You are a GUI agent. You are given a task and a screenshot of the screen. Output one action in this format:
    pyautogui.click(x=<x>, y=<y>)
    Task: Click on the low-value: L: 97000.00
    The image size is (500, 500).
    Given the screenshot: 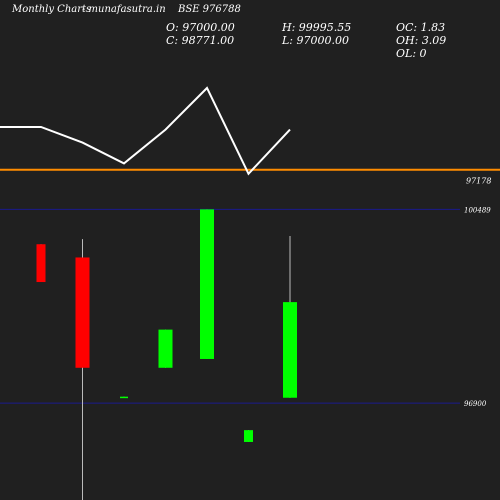 What is the action you would take?
    pyautogui.click(x=315, y=40)
    